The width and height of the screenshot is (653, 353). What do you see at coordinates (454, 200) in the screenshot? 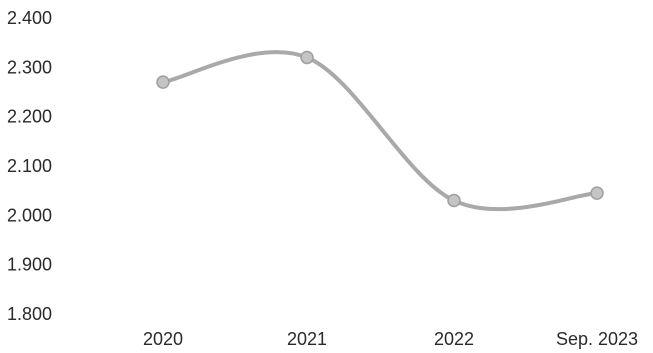
I see `data-point-2022` at bounding box center [454, 200].